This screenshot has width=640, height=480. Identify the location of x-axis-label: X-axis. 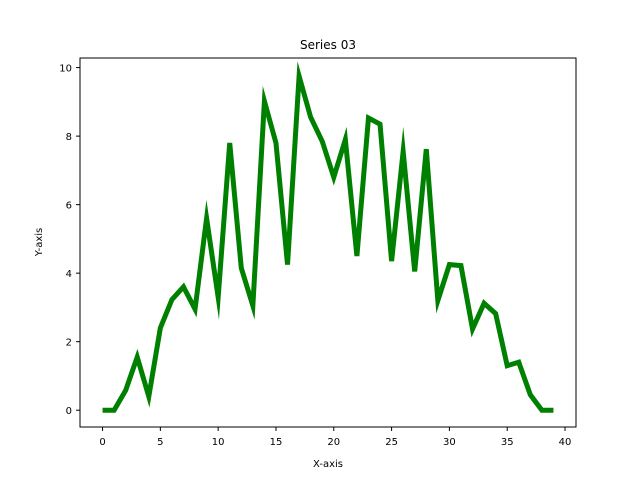
(328, 464).